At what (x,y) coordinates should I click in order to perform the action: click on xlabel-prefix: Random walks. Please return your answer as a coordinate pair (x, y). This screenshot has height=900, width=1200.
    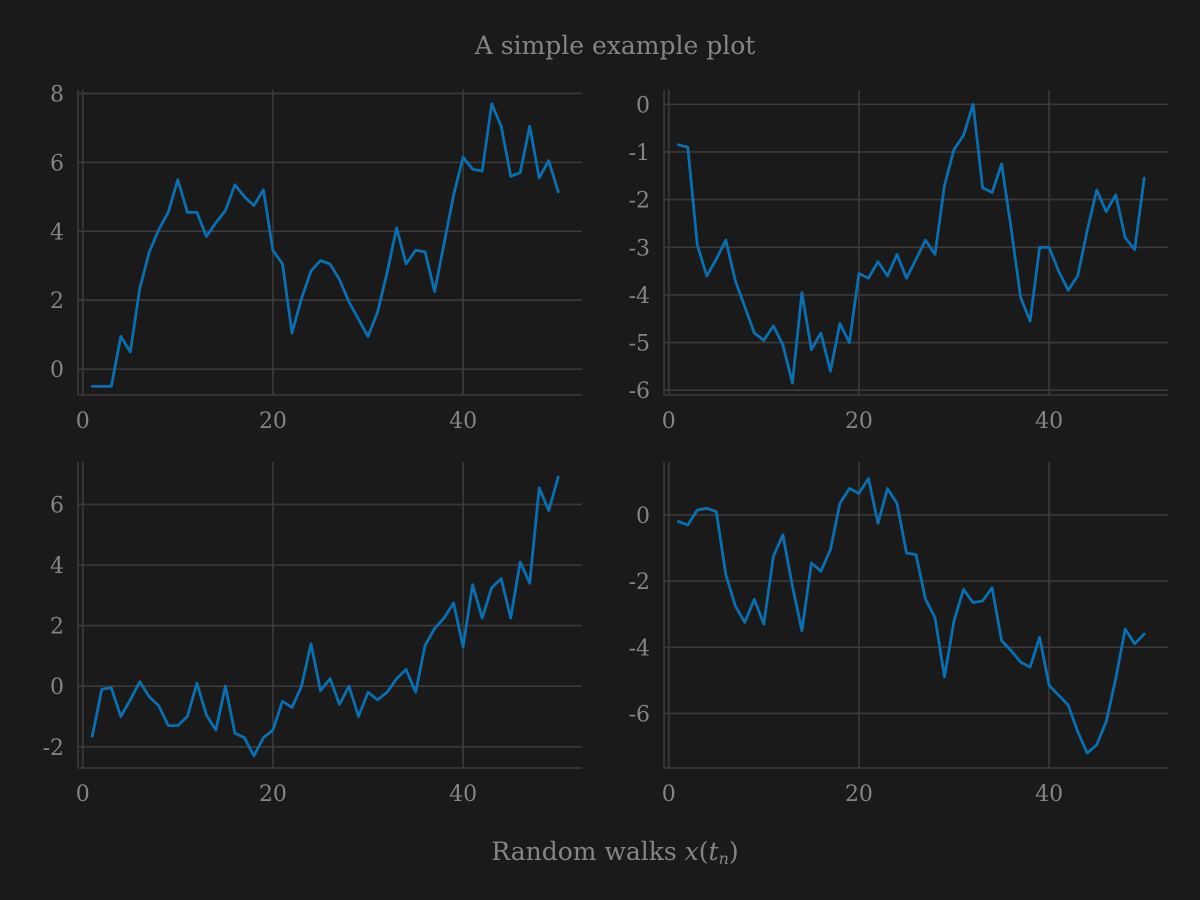
    Looking at the image, I should click on (587, 851).